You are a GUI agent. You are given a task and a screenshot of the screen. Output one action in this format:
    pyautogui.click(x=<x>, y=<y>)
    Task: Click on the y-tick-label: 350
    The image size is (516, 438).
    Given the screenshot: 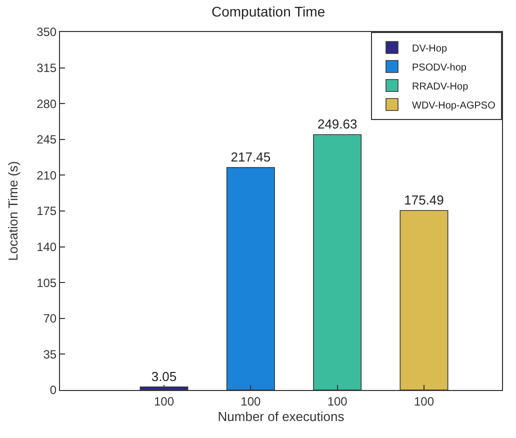 What is the action you would take?
    pyautogui.click(x=46, y=32)
    